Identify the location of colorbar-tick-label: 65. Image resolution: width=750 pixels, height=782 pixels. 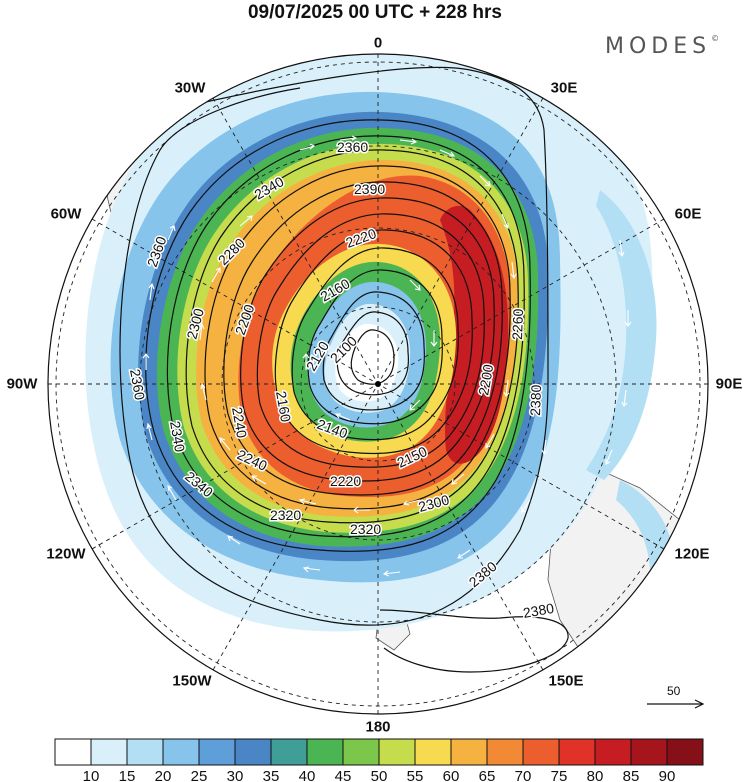
(487, 775).